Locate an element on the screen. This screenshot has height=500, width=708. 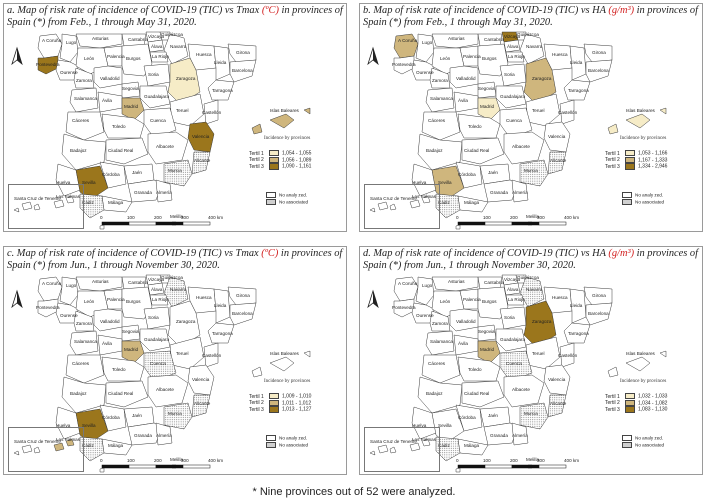
province-madrid is located at coordinates (489, 352).